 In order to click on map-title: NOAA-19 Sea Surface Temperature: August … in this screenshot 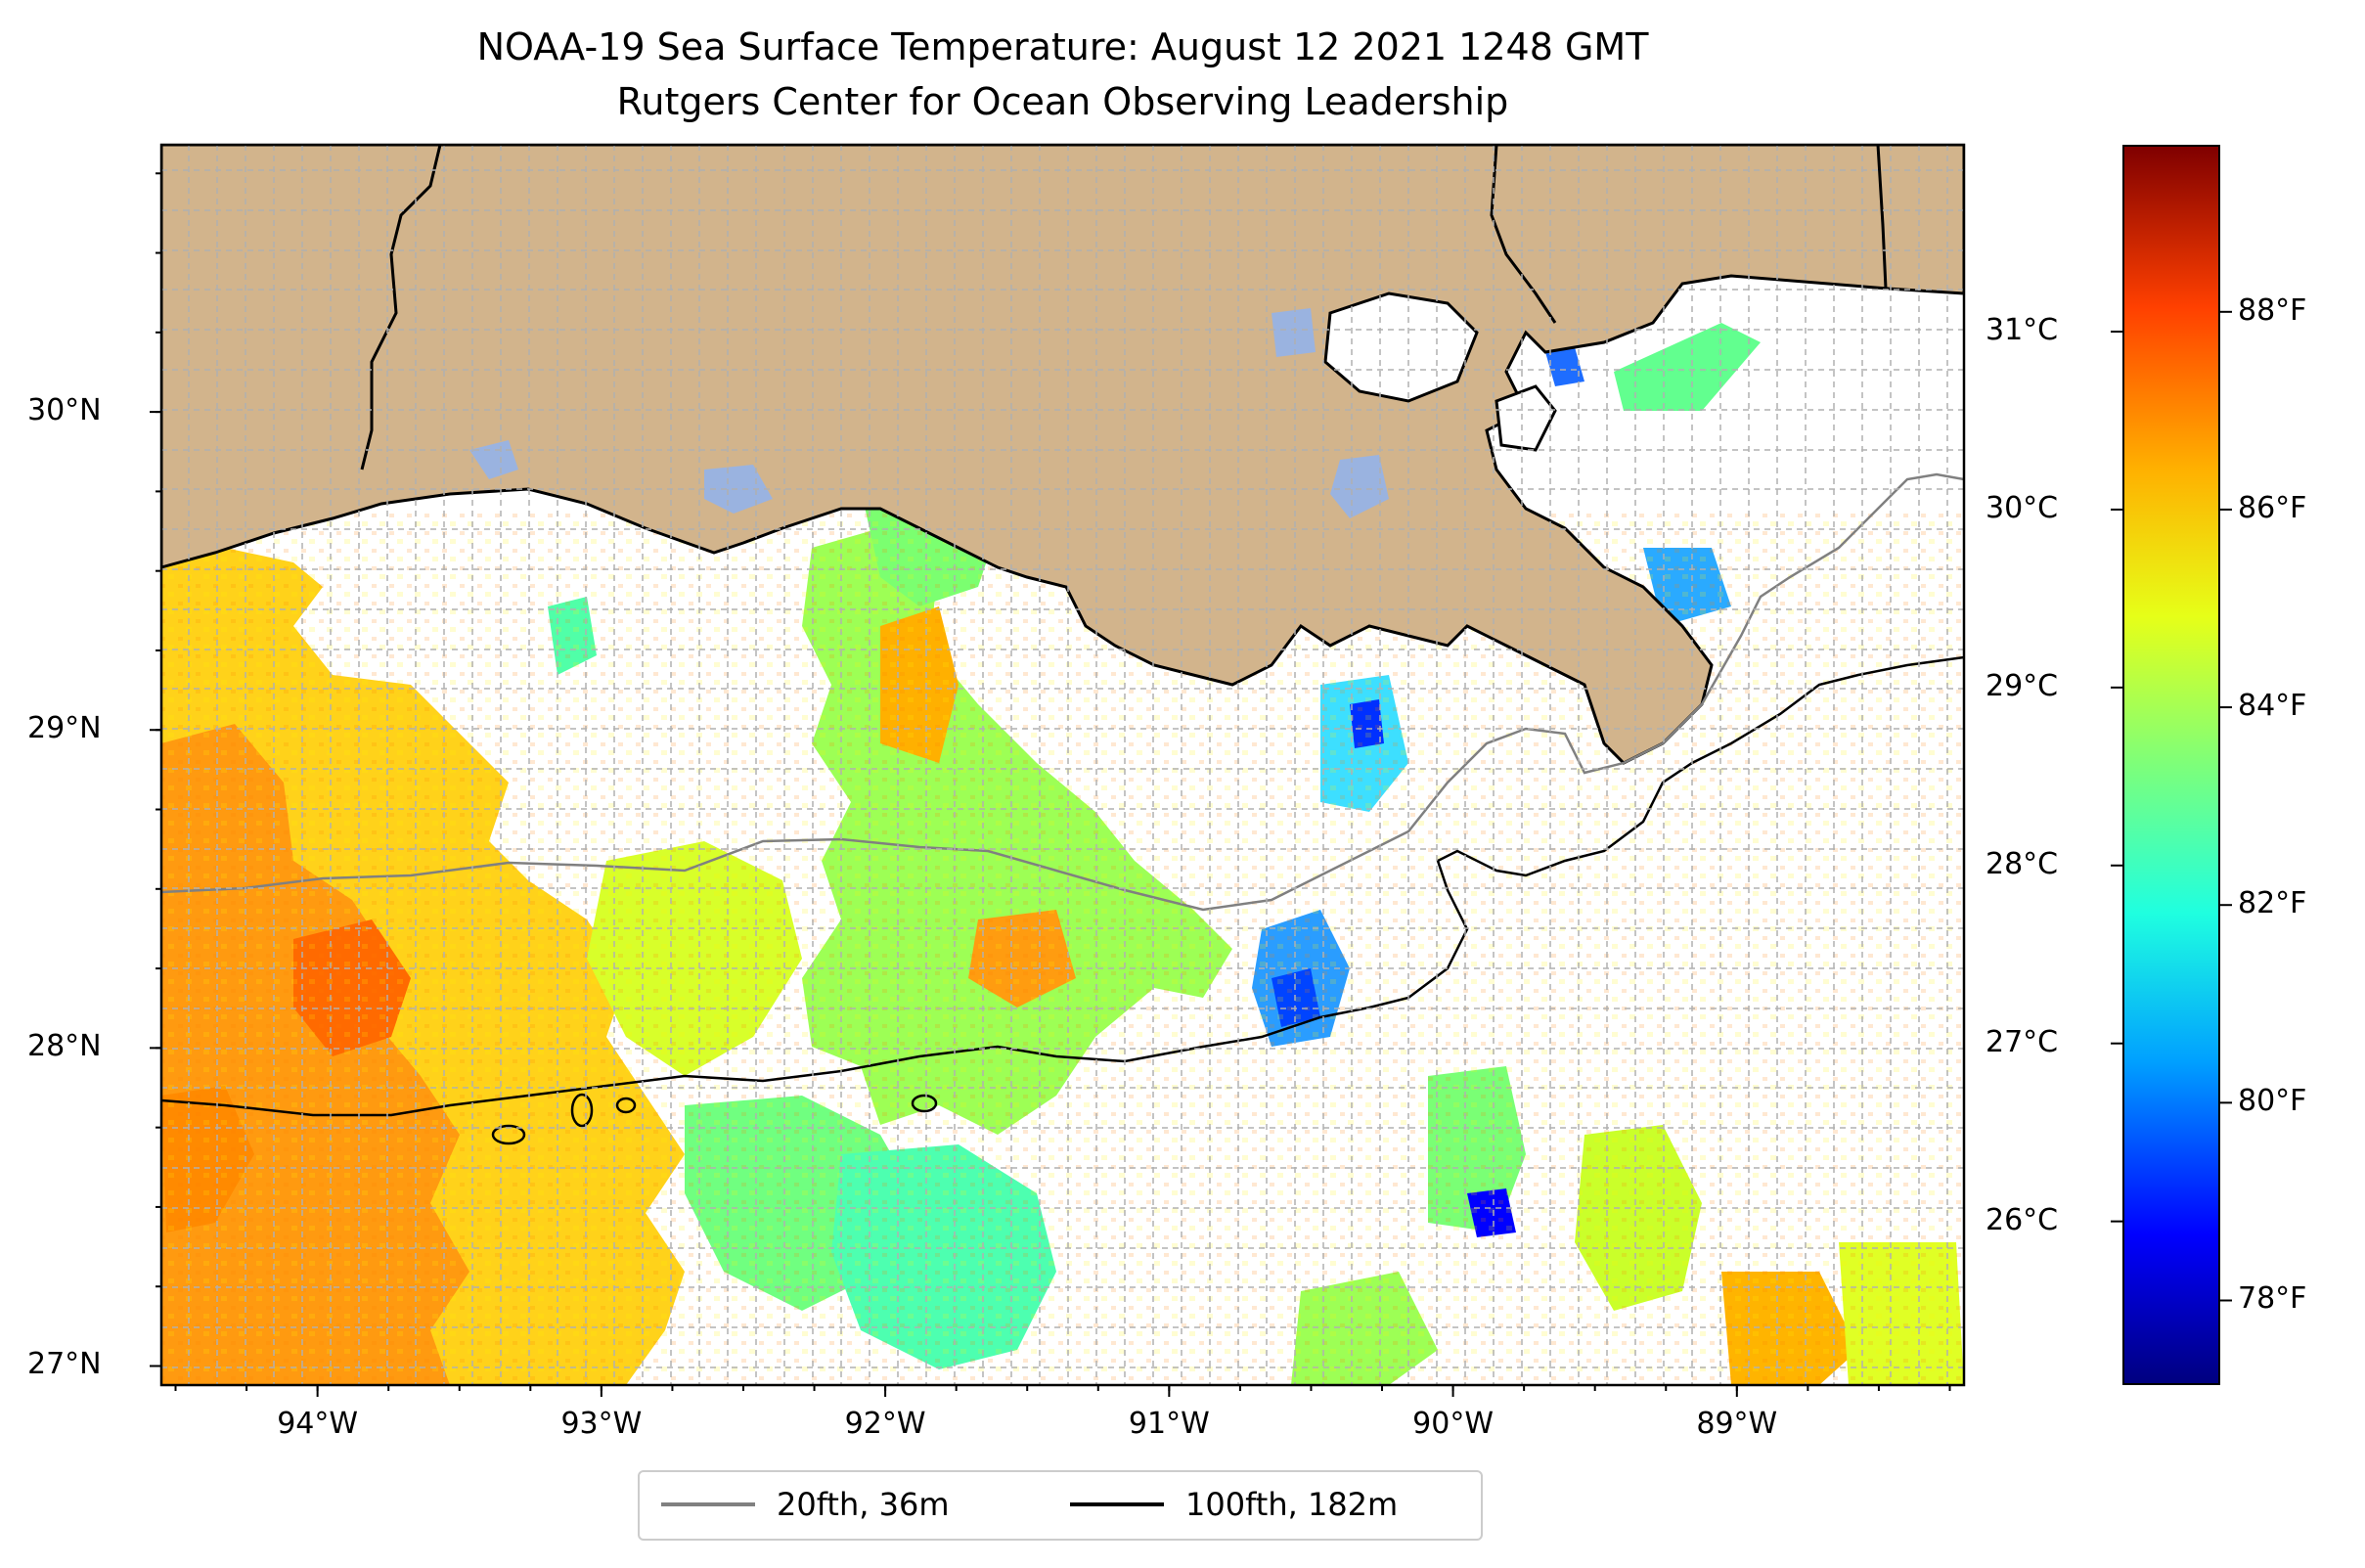, I will do `click(1062, 46)`.